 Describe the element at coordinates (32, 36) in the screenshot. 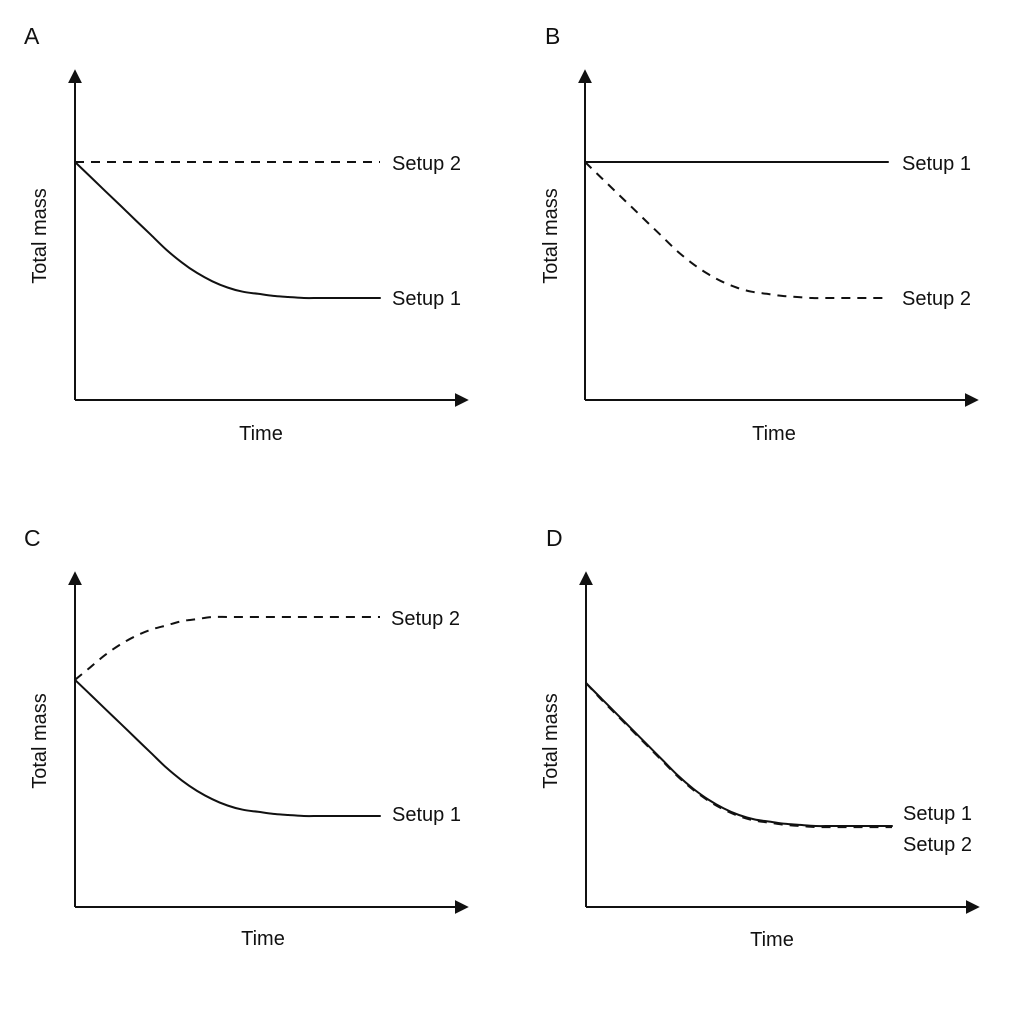

I see `panel-letter-a: A` at that location.